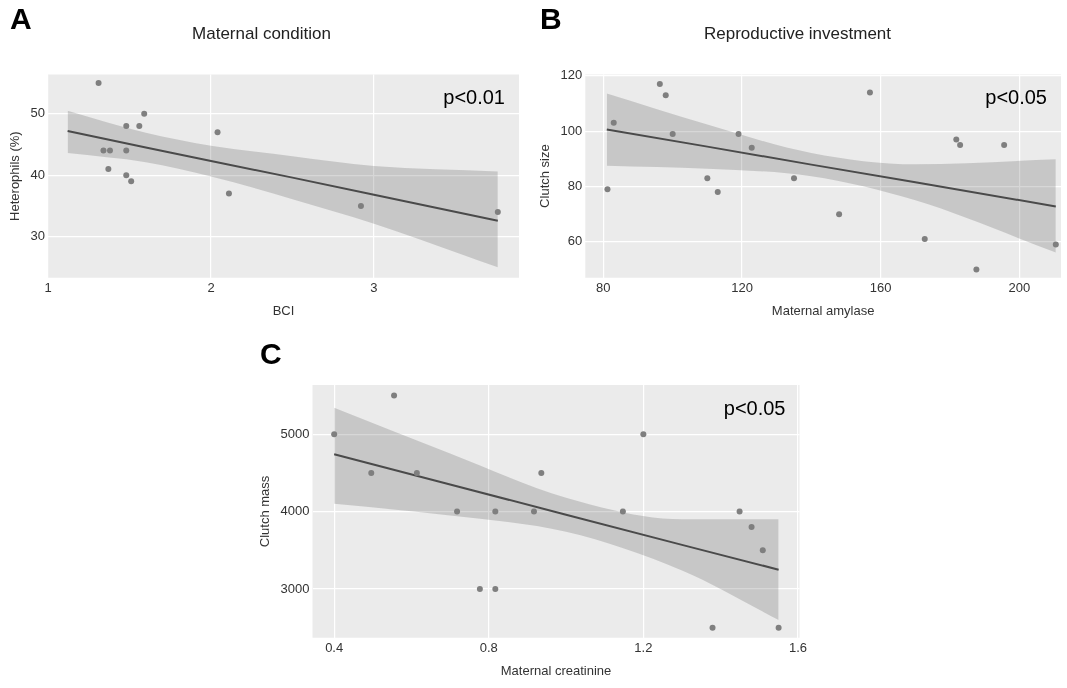 Image resolution: width=1067 pixels, height=688 pixels. What do you see at coordinates (742, 288) in the screenshot?
I see `x-tick-label: 120` at bounding box center [742, 288].